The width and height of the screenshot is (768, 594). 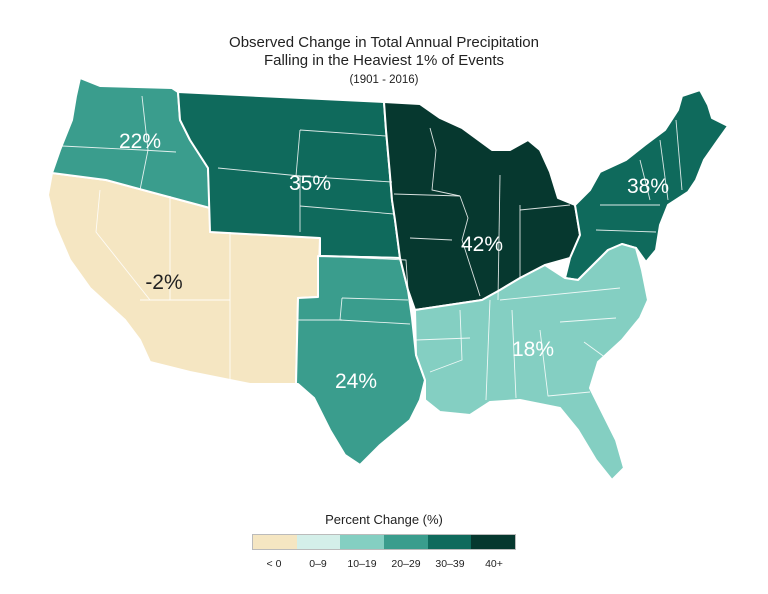 What do you see at coordinates (356, 381) in the screenshot?
I see `label-great-plains-south: 24%` at bounding box center [356, 381].